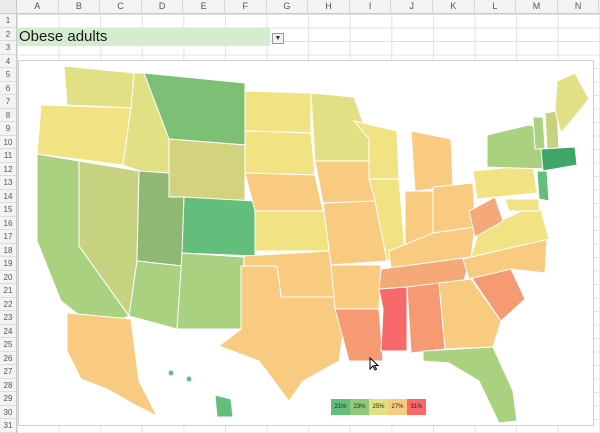 This screenshot has height=433, width=600. Describe the element at coordinates (8, 385) in the screenshot. I see `row-header-28: 28` at that location.